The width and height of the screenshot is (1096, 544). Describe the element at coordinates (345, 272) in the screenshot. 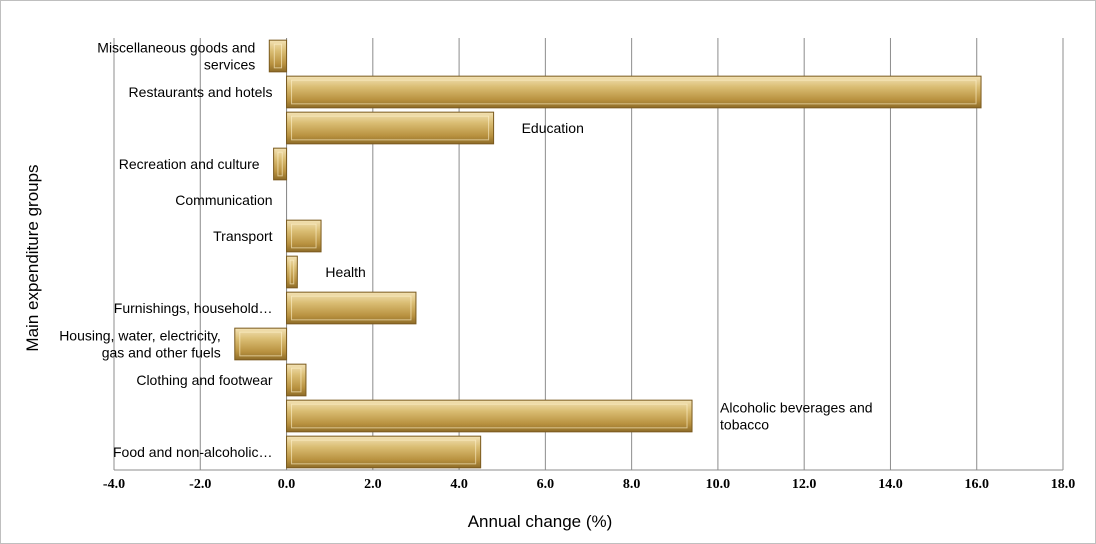

I see `category-label: Health` at that location.